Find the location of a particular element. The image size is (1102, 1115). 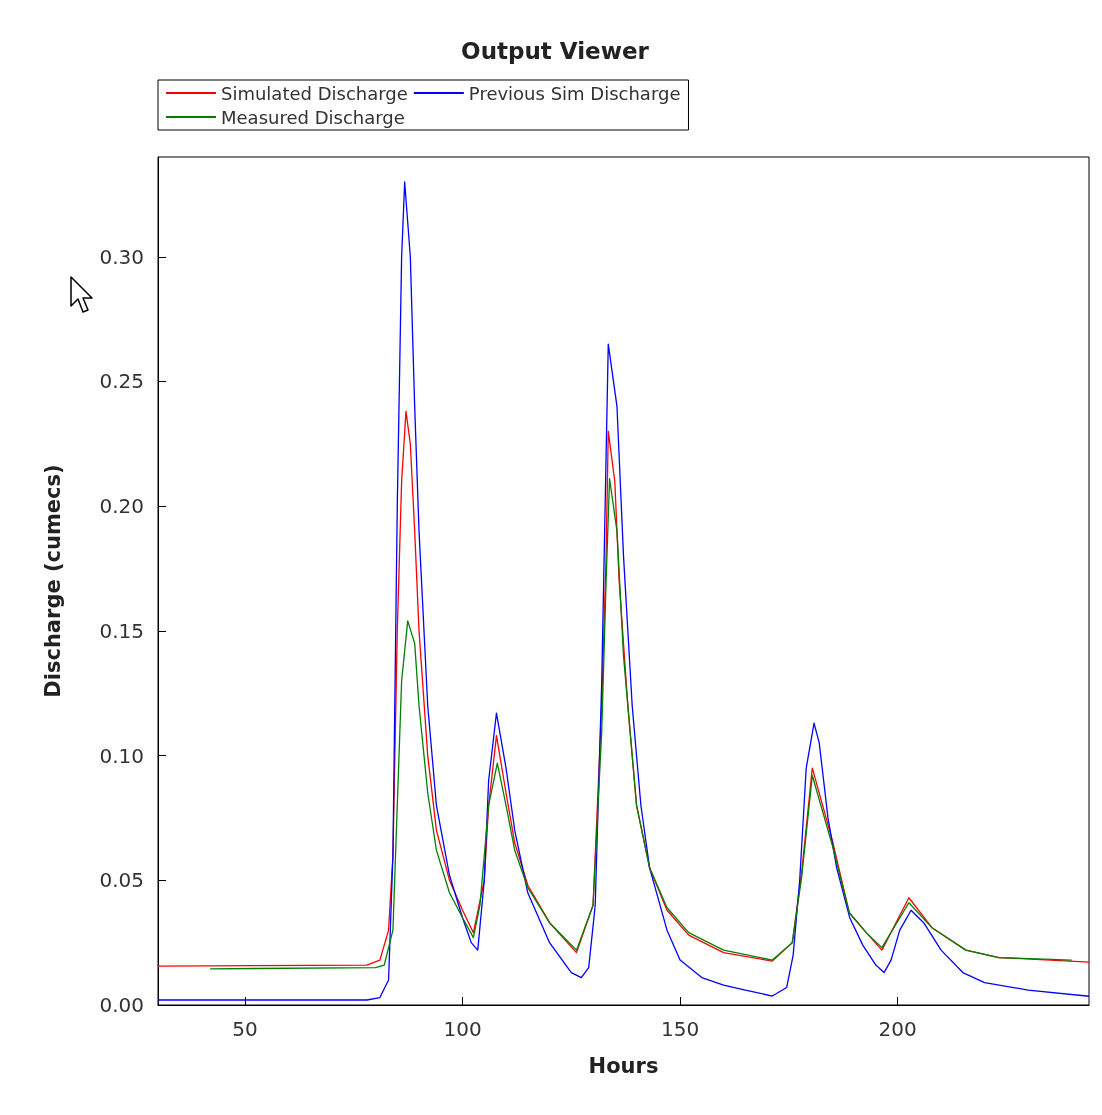

chart-title: Output Viewer is located at coordinates (555, 50).